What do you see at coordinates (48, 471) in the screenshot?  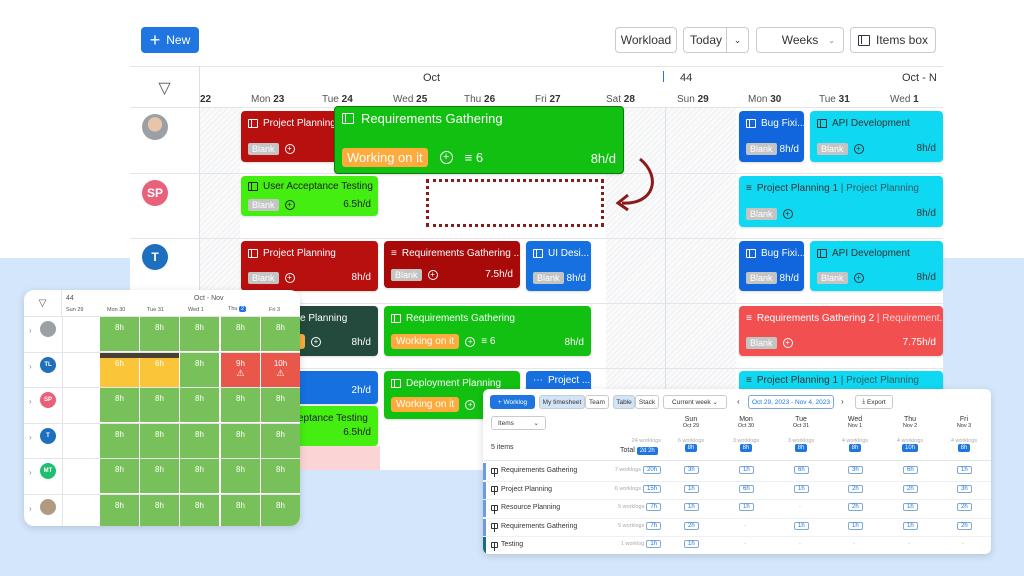 I see `avatar: MT` at bounding box center [48, 471].